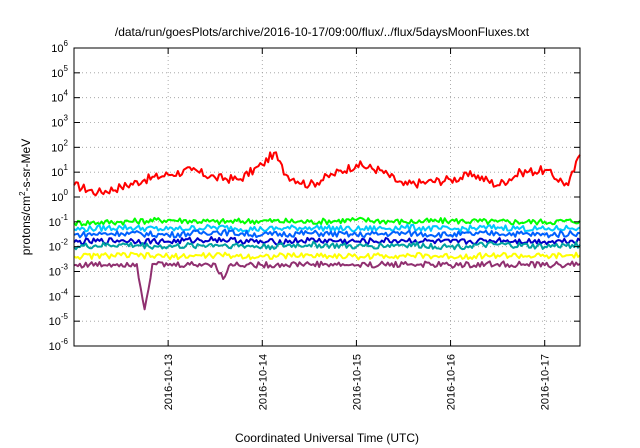 Image resolution: width=640 pixels, height=448 pixels. I want to click on y-tick-label: 10⁴, so click(59, 97).